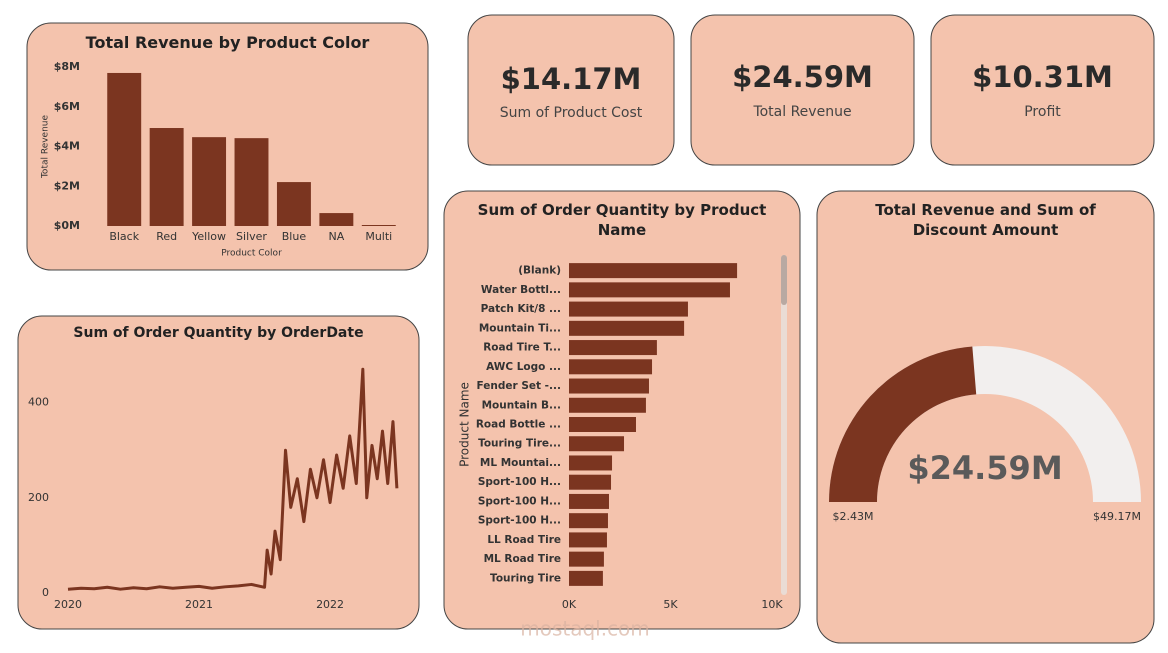 The height and width of the screenshot is (653, 1168). What do you see at coordinates (336, 236) in the screenshot?
I see `x-tick-label: NA` at bounding box center [336, 236].